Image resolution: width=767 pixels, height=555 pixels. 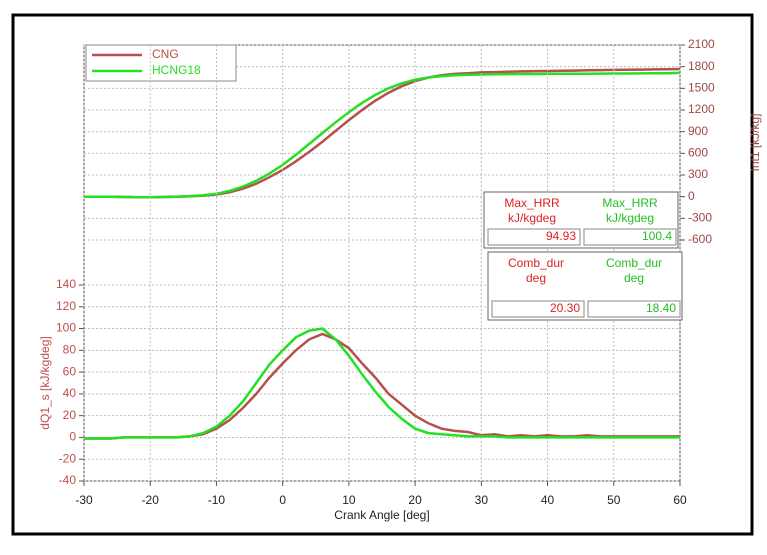 I want to click on y-axis-label: dQ1_s [kJ/kgdeg], so click(x=45, y=382).